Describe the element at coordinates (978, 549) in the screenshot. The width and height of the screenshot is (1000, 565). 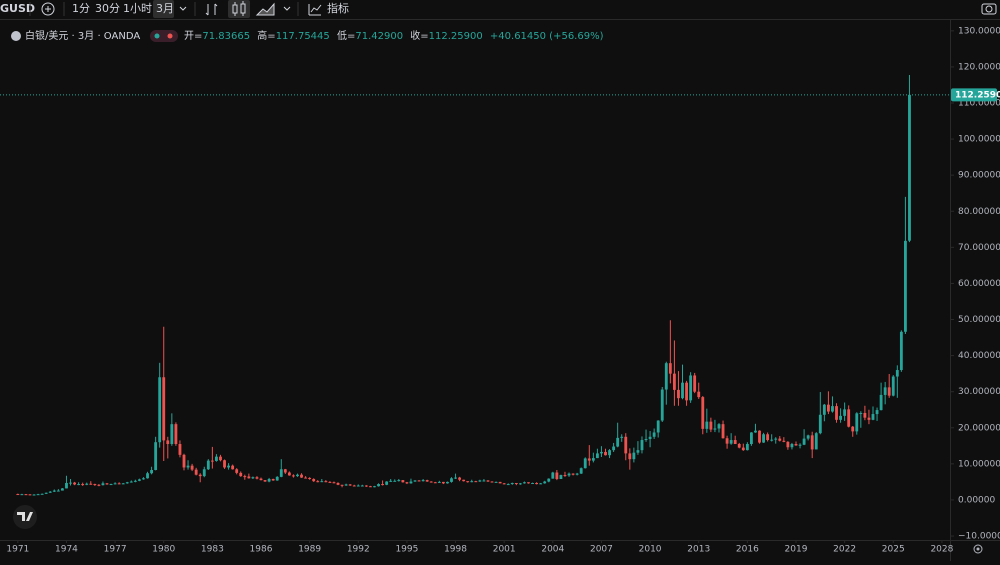
I see `settings` at that location.